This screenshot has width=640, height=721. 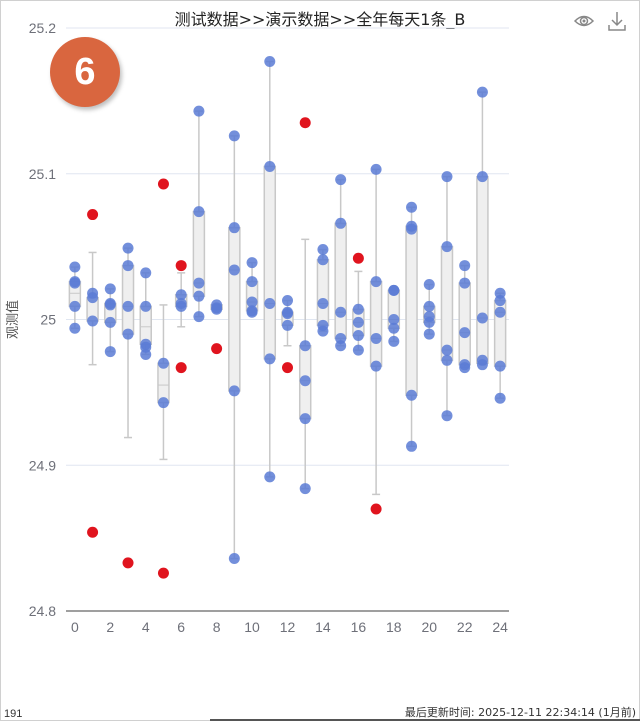 What do you see at coordinates (320, 19) in the screenshot?
I see `chart-title: 测试数据>>演示数据>>全年每天1条_B` at bounding box center [320, 19].